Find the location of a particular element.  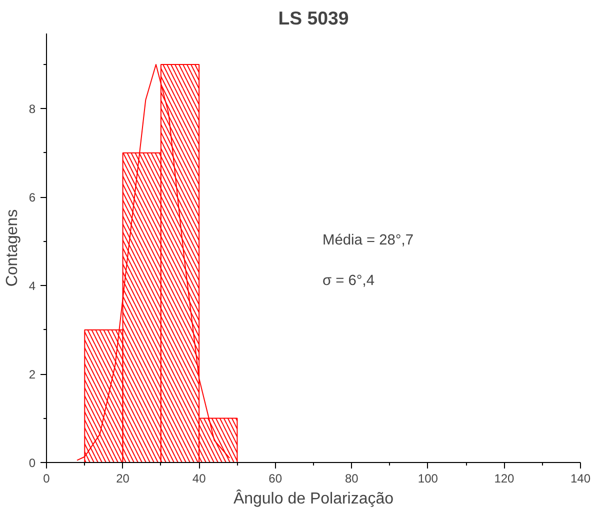

x-tick-label: 0 is located at coordinates (46, 479).